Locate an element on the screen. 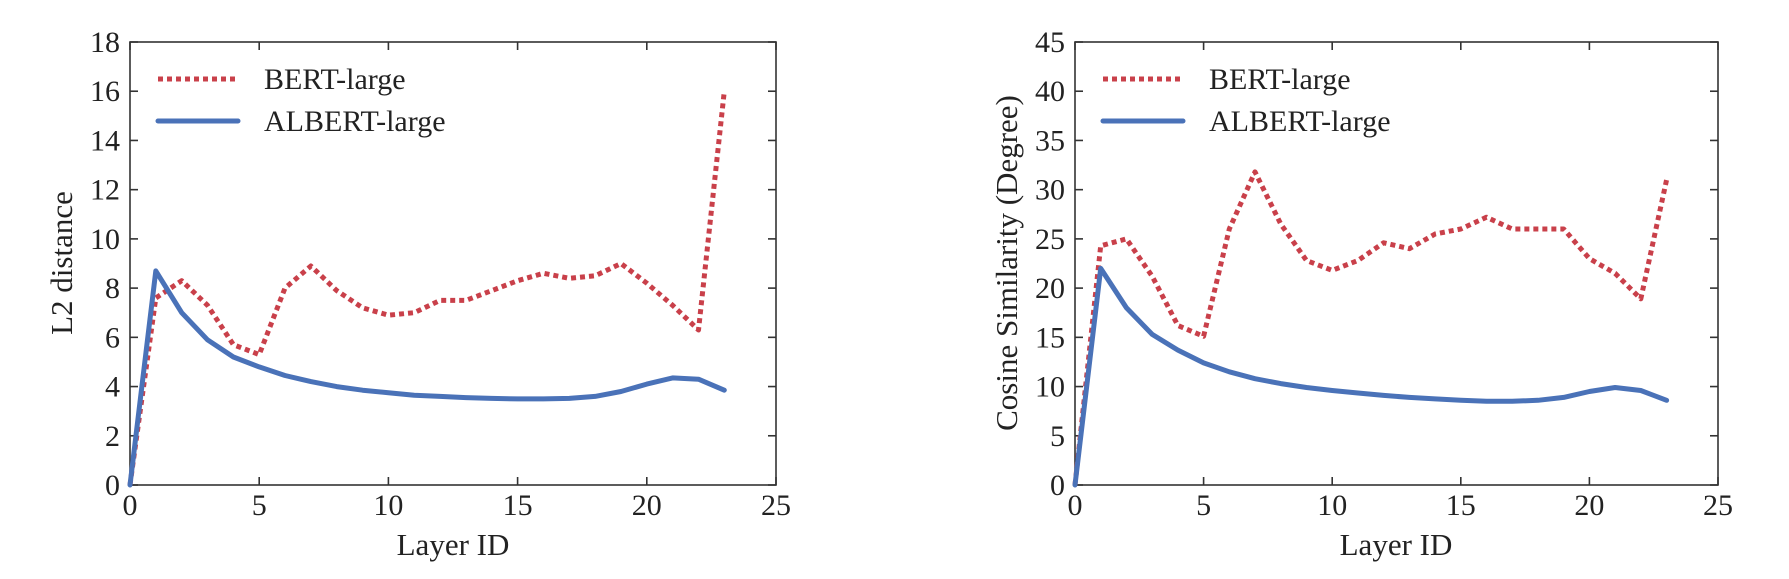  y-tick-label: 25 is located at coordinates (1050, 239).